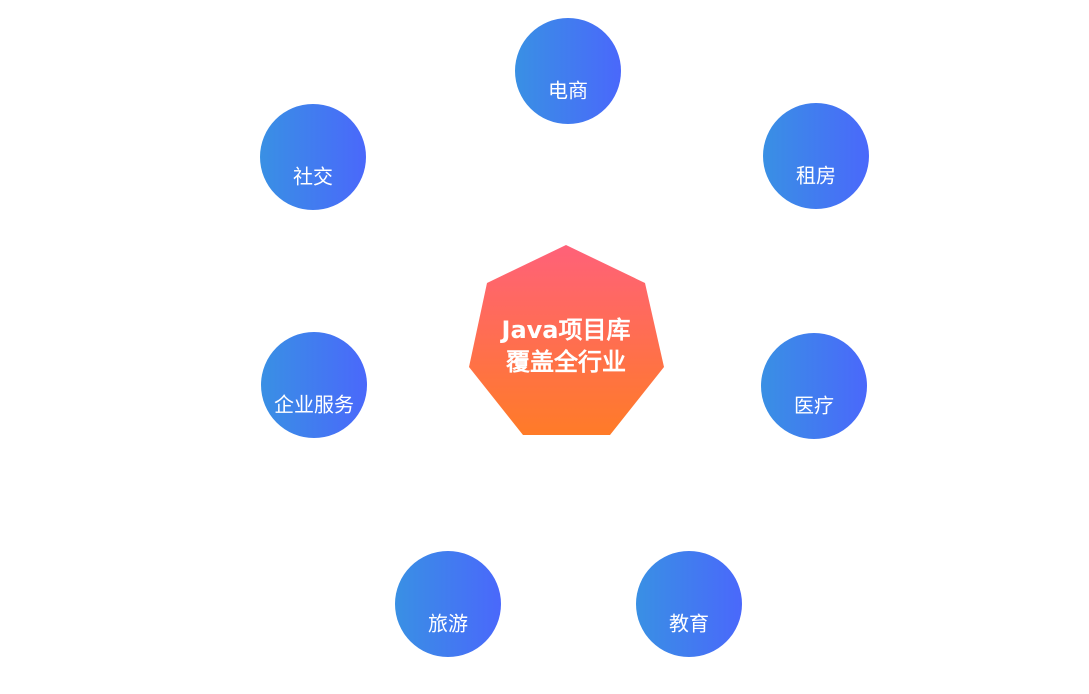 The height and width of the screenshot is (694, 1089). What do you see at coordinates (689, 624) in the screenshot?
I see `node-label: 教育` at bounding box center [689, 624].